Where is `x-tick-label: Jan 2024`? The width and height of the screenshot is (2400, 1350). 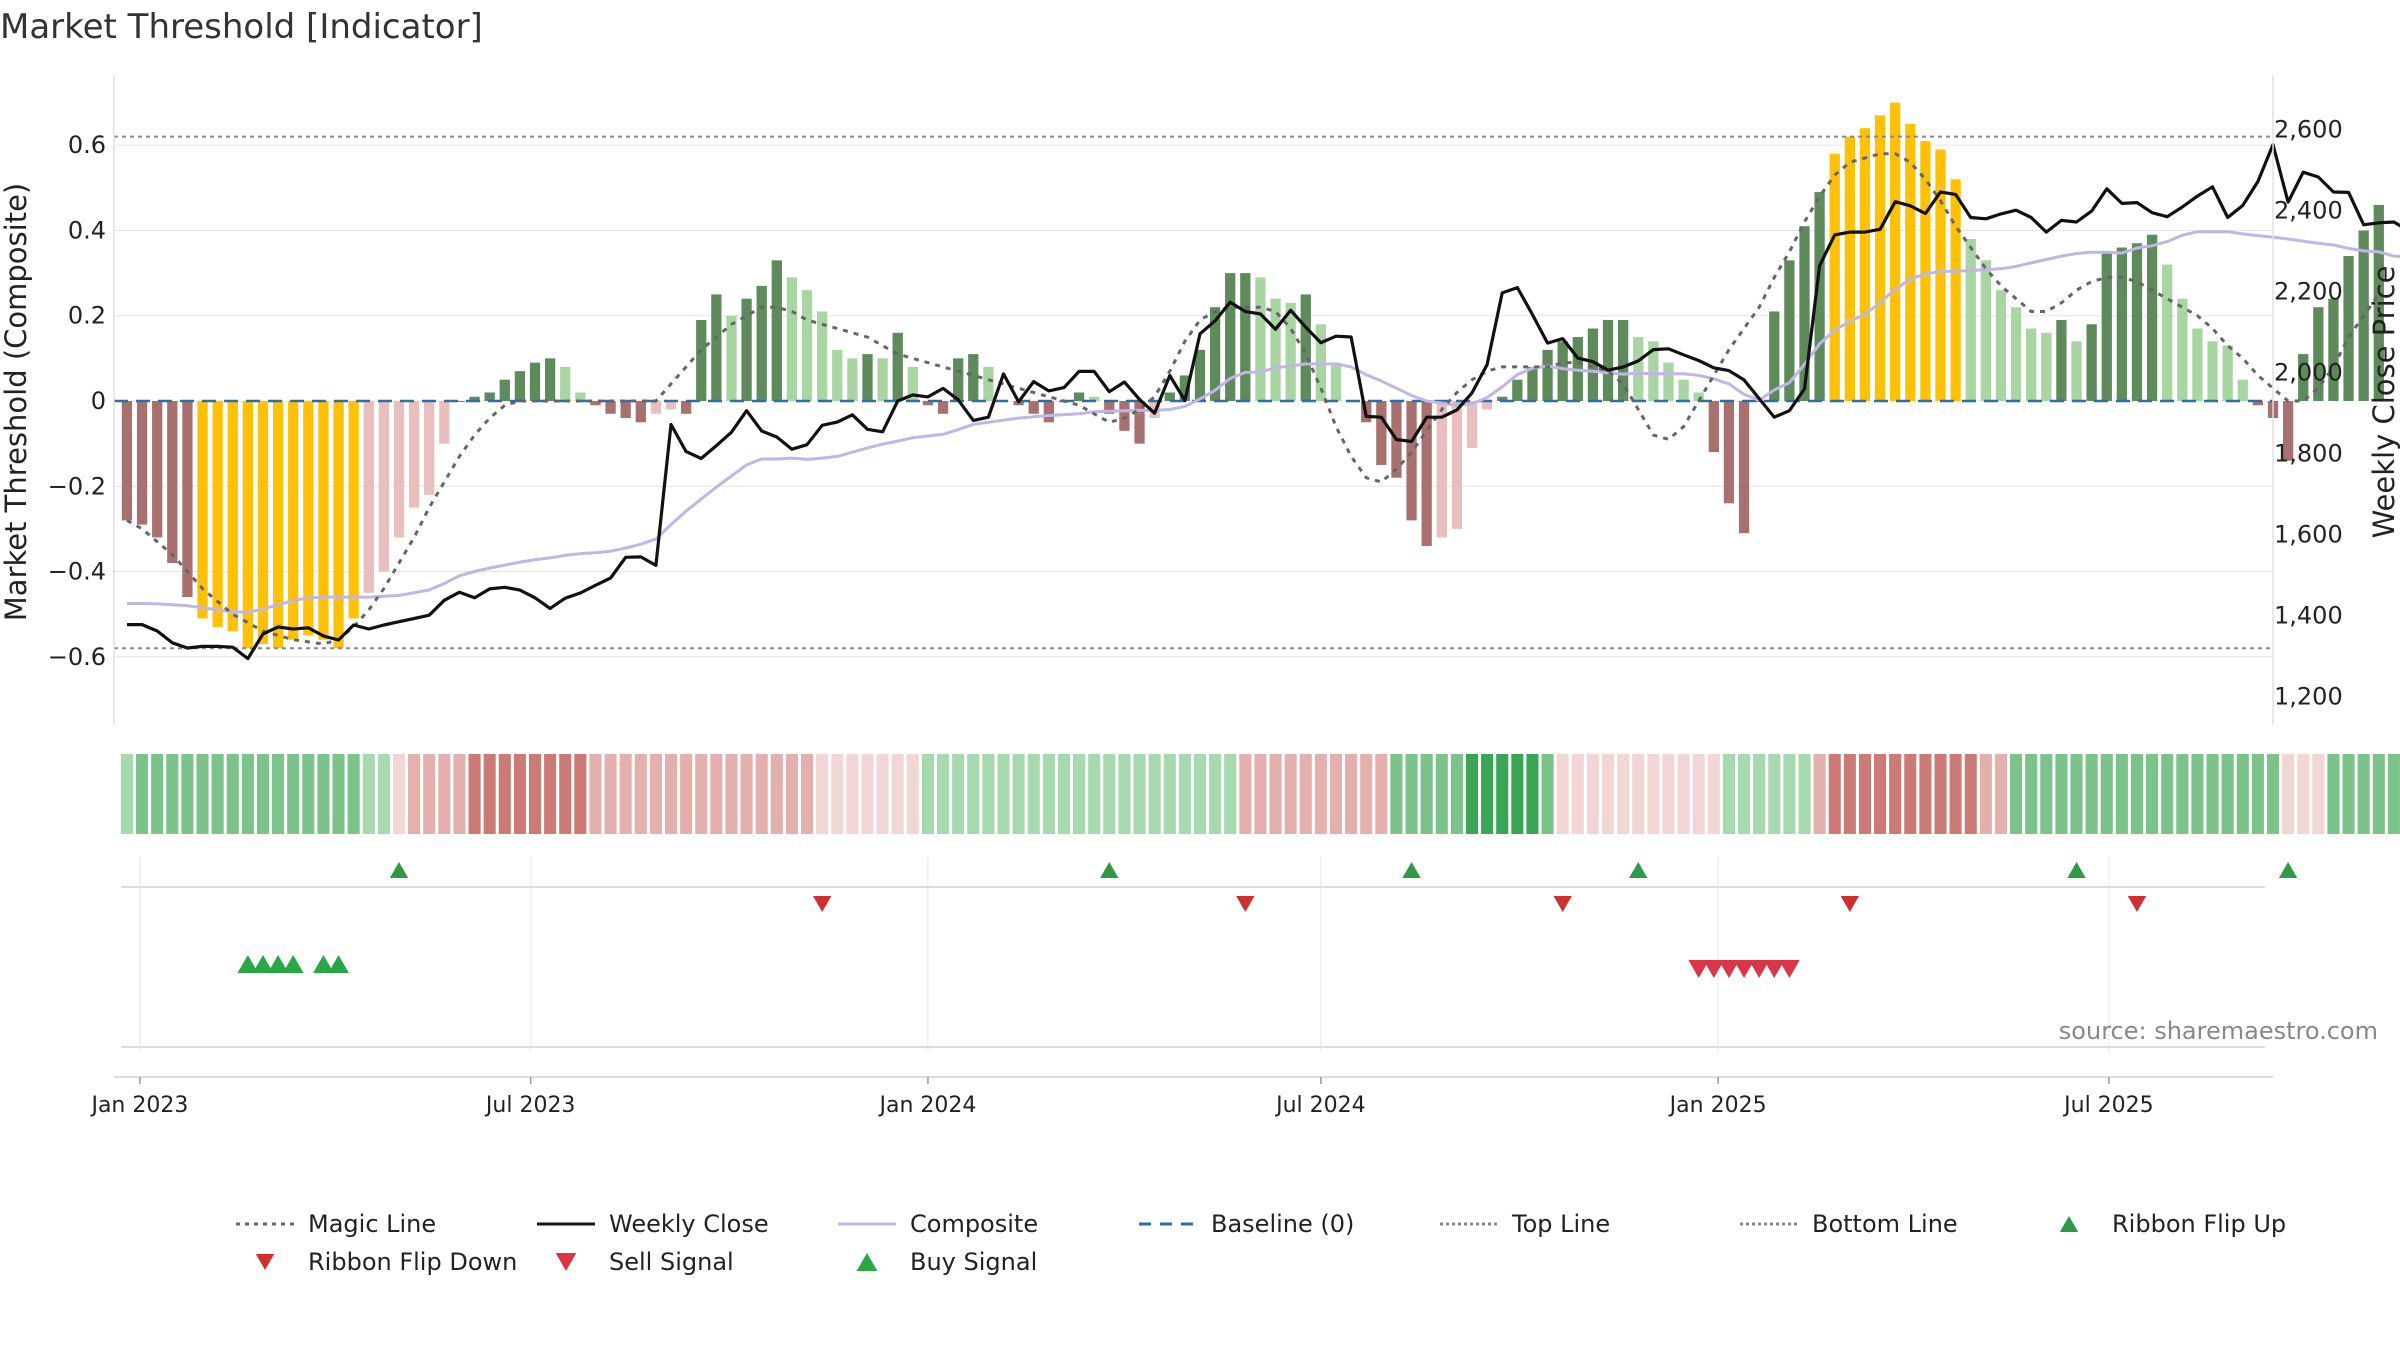 x-tick-label: Jan 2024 is located at coordinates (926, 1105).